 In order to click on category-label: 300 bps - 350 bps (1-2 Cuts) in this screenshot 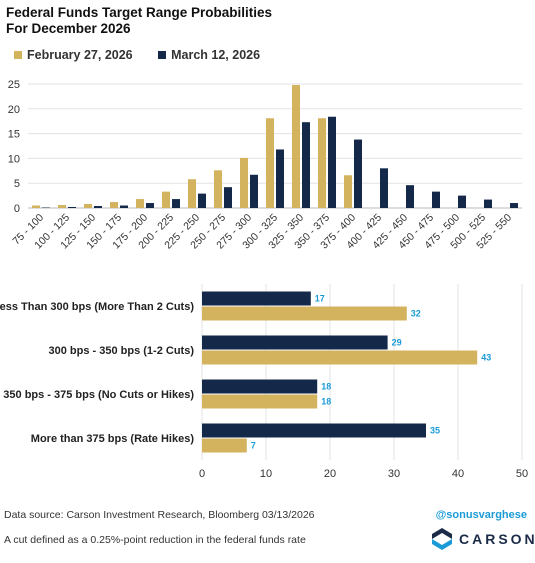, I will do `click(122, 351)`.